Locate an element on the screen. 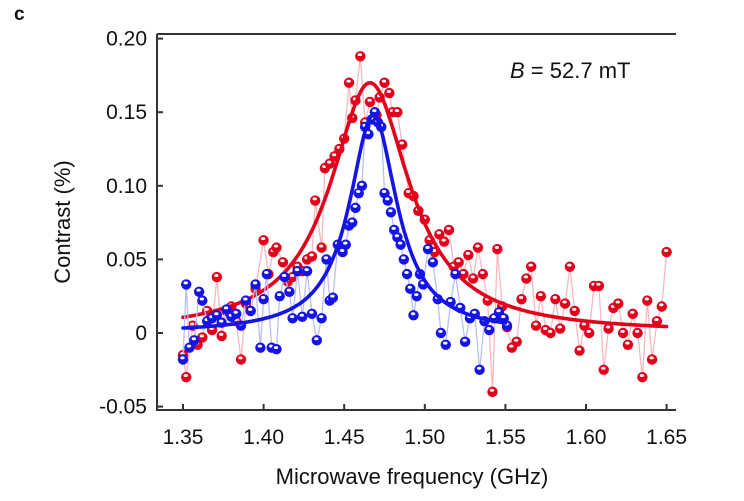  y-tick-label: 0.15 is located at coordinates (126, 112).